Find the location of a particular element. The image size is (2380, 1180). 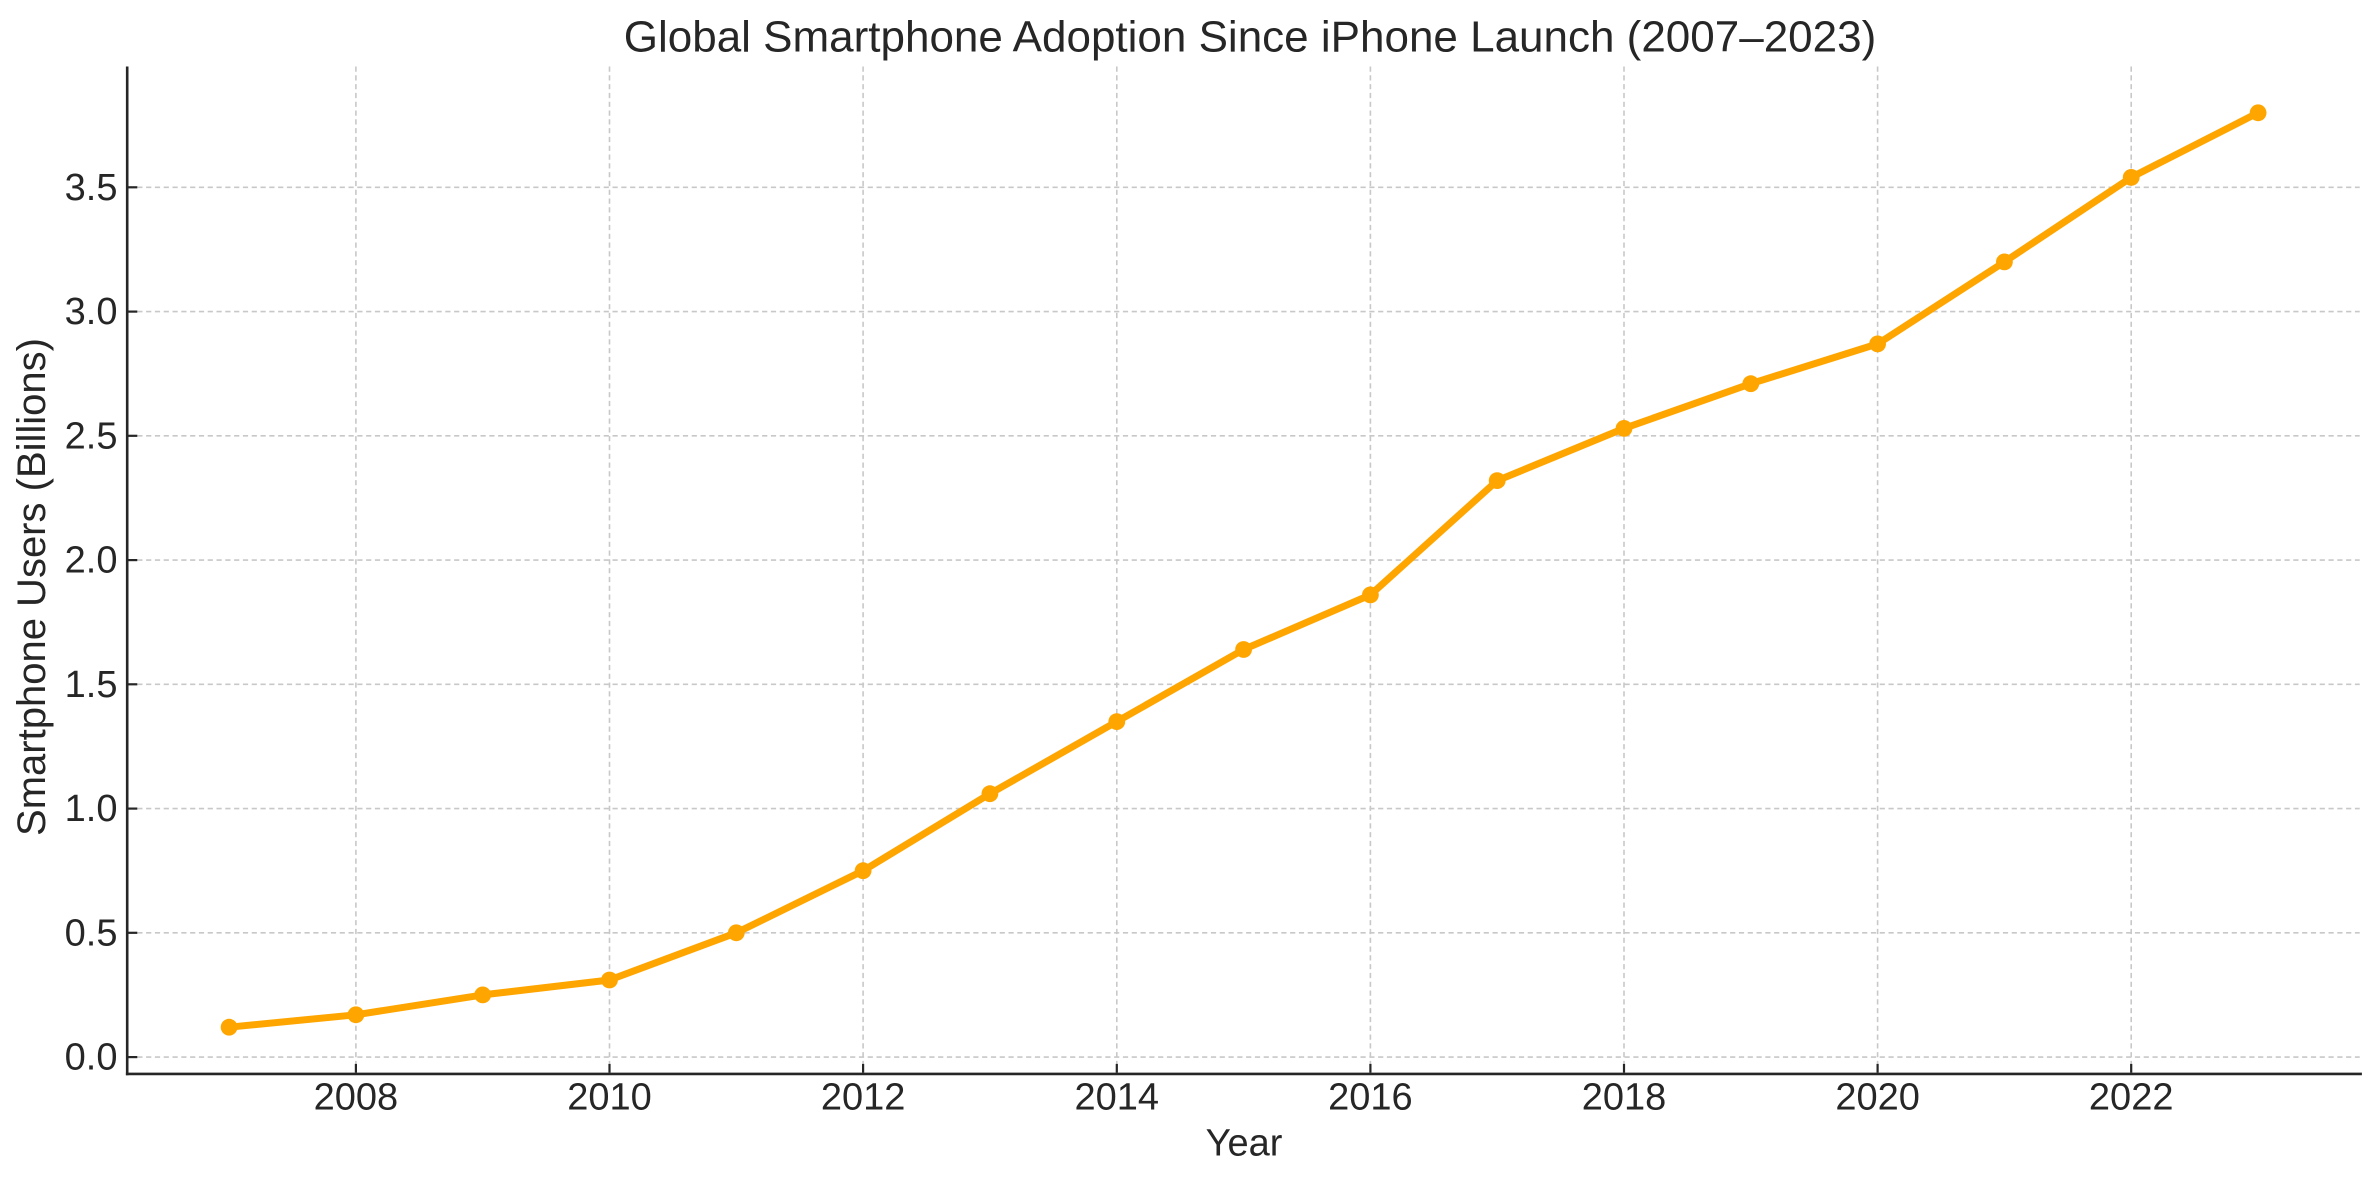

svg-text: Smartphone Users (Billions) is located at coordinates (32, 587).